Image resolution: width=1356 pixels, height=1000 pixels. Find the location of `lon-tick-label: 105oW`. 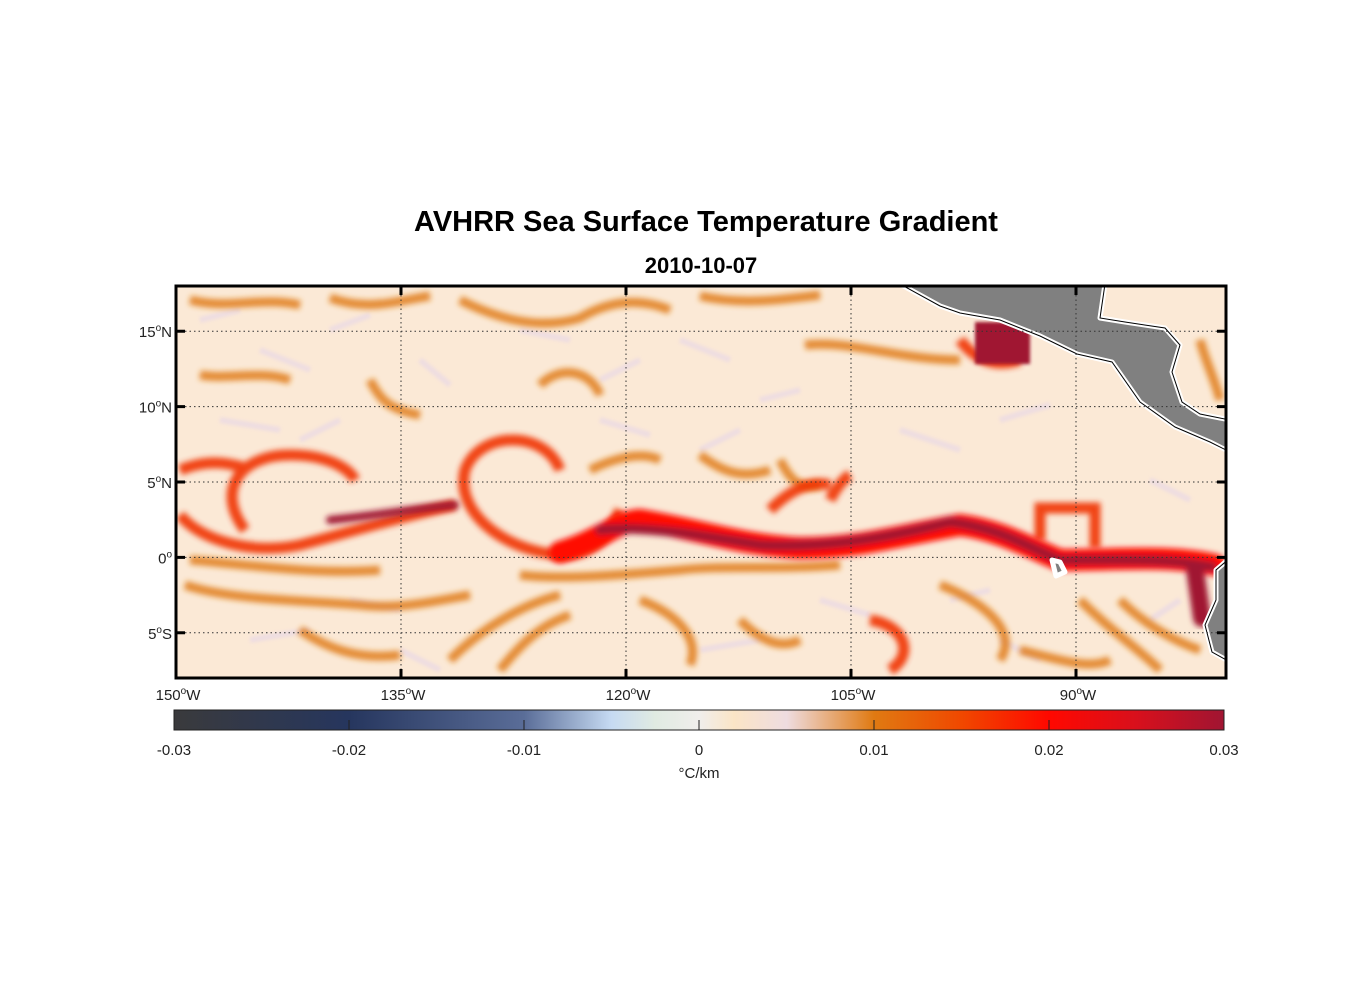

lon-tick-label: 105oW is located at coordinates (854, 695).